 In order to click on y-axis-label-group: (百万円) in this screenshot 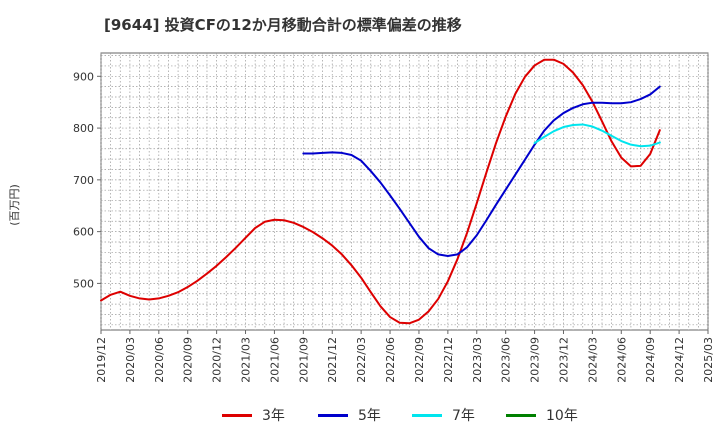, I will do `click(14, 205)`.